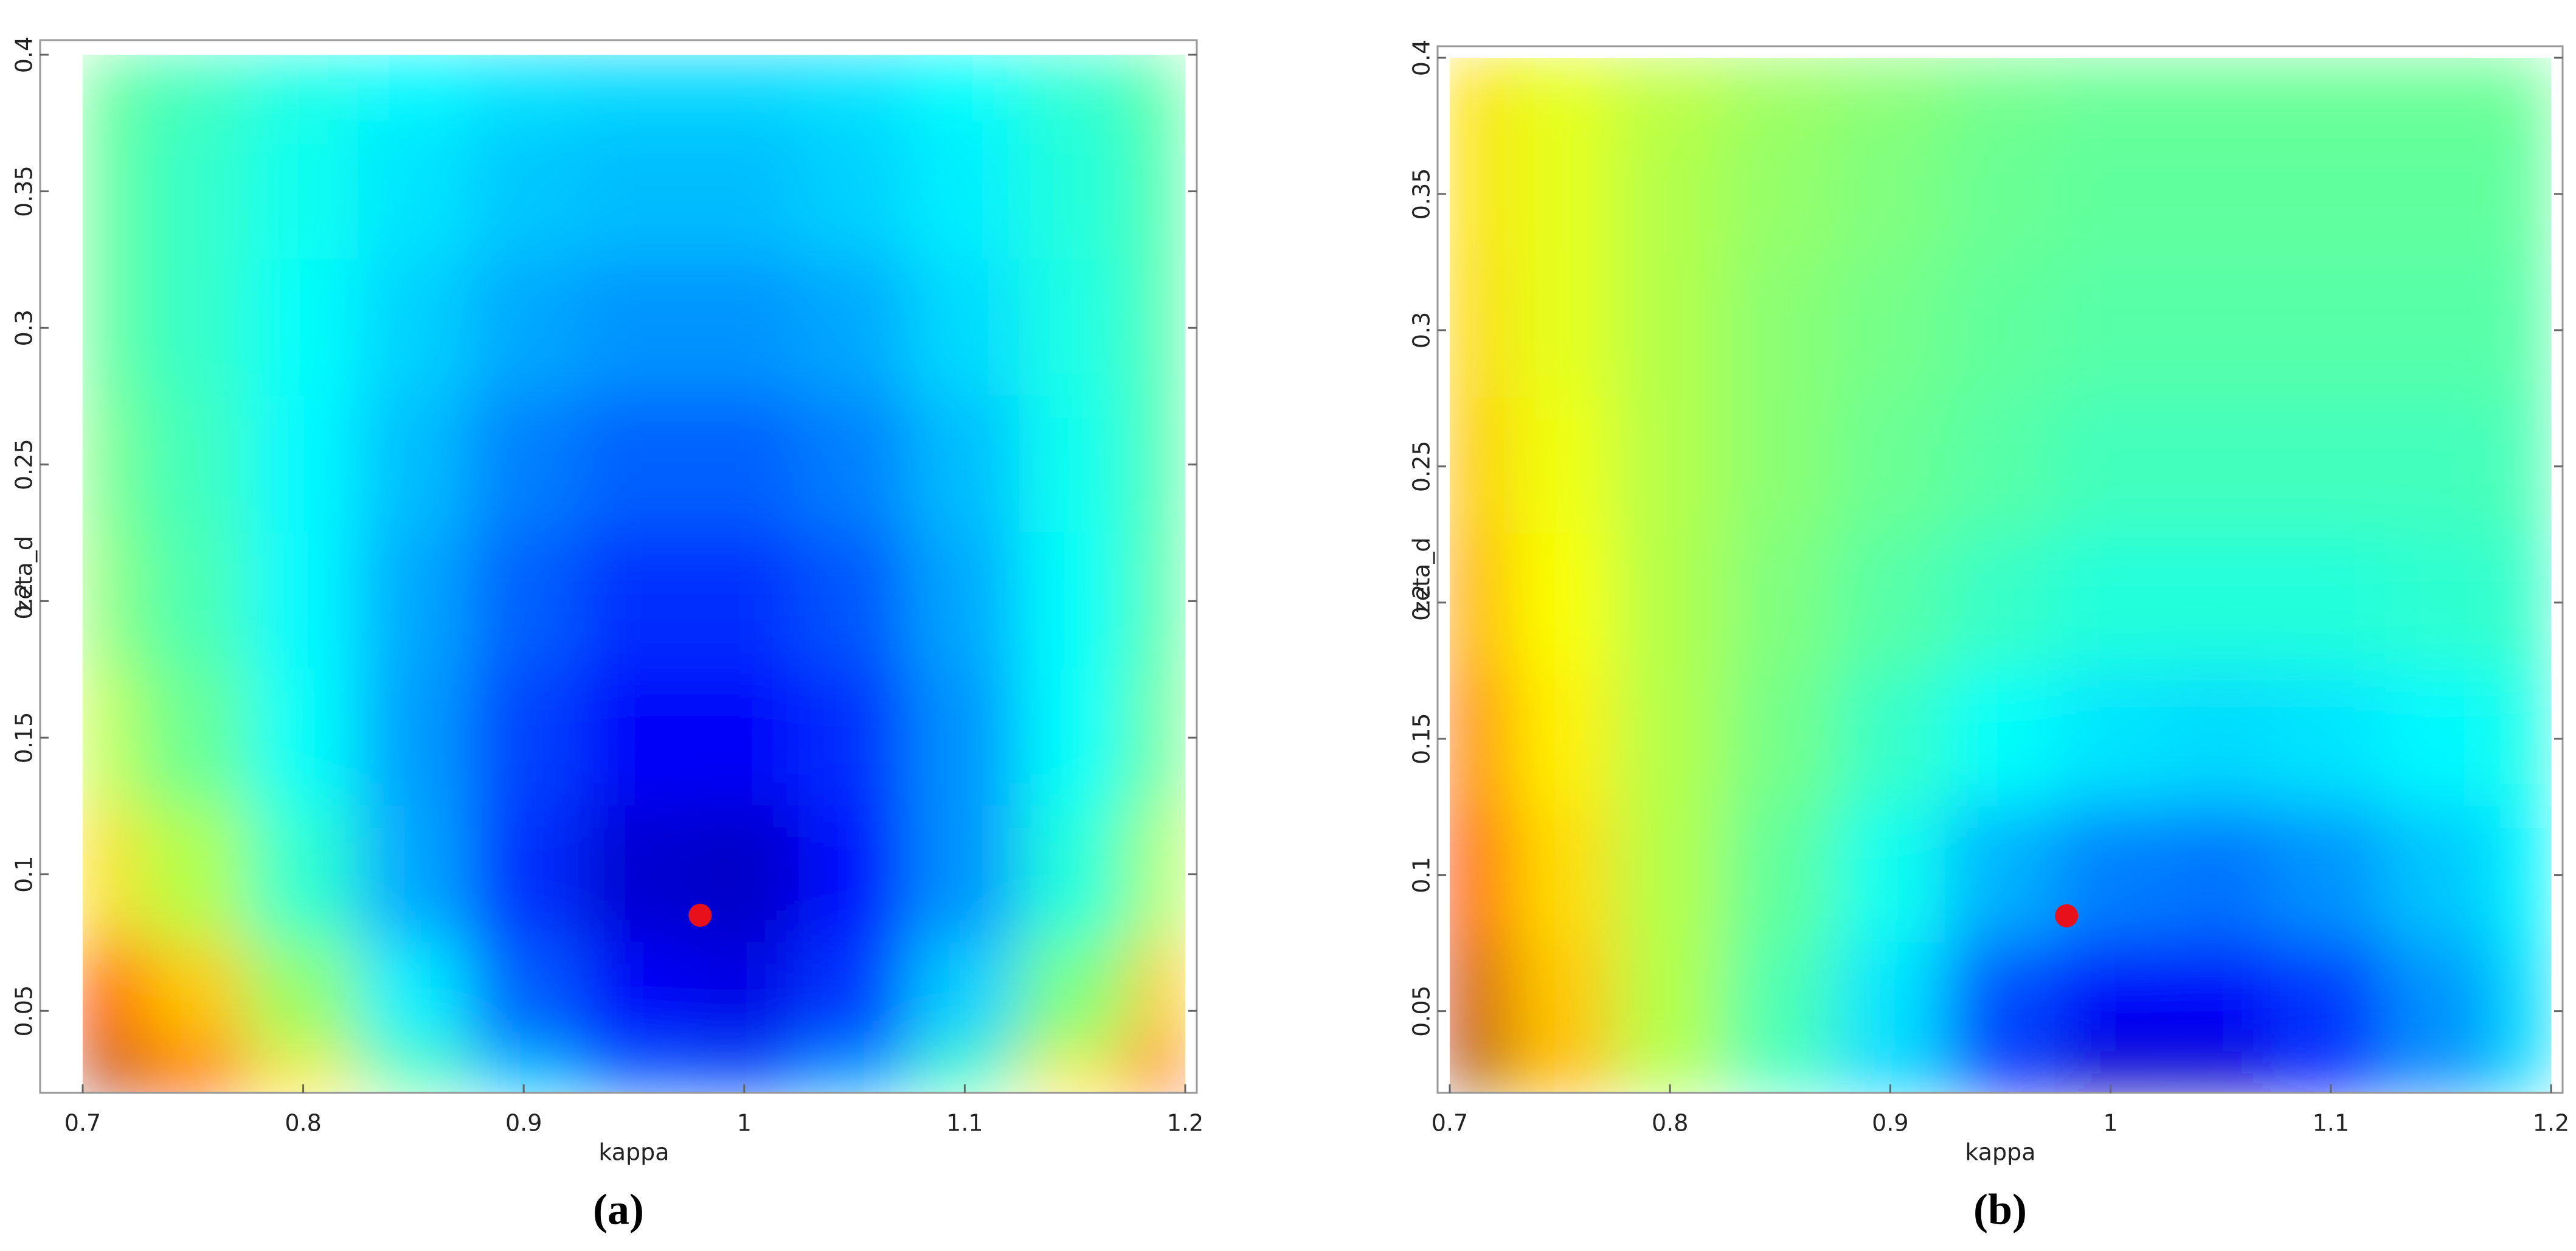  I want to click on y-tick-label: 0.35, so click(24, 191).